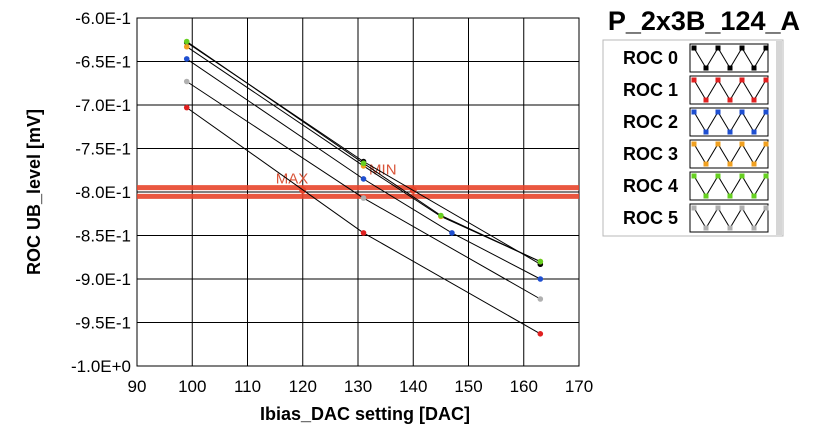 Image resolution: width=824 pixels, height=430 pixels. I want to click on x-tick-label: 120, so click(303, 386).